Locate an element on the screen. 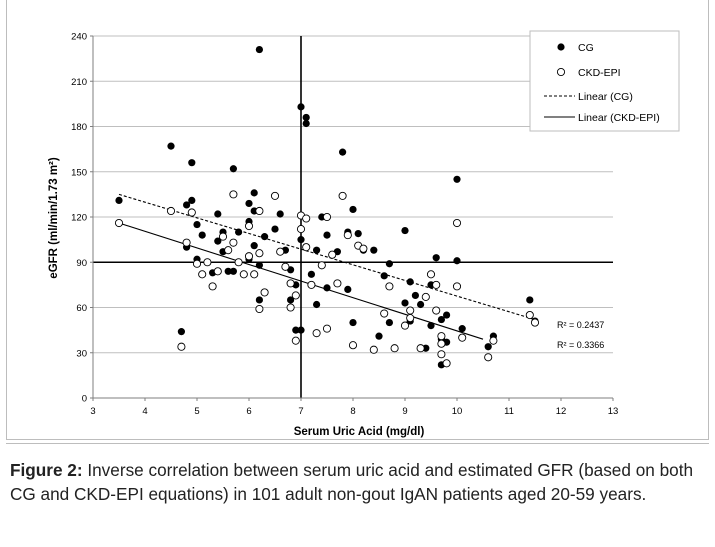  r2-annotation: R² = 0.3366 is located at coordinates (580, 345).